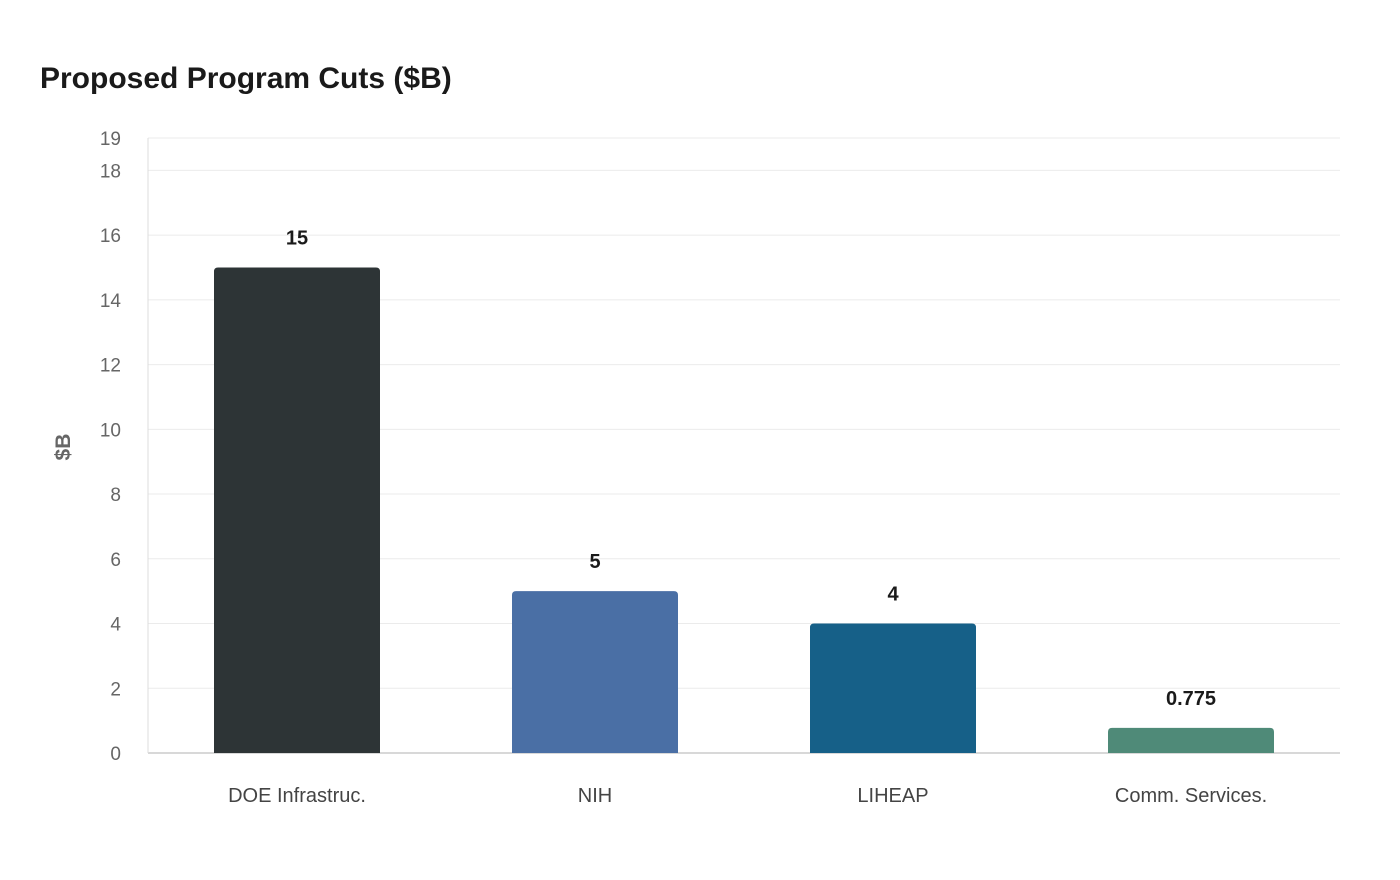 The height and width of the screenshot is (880, 1400). What do you see at coordinates (115, 495) in the screenshot?
I see `y-tick-label: 8` at bounding box center [115, 495].